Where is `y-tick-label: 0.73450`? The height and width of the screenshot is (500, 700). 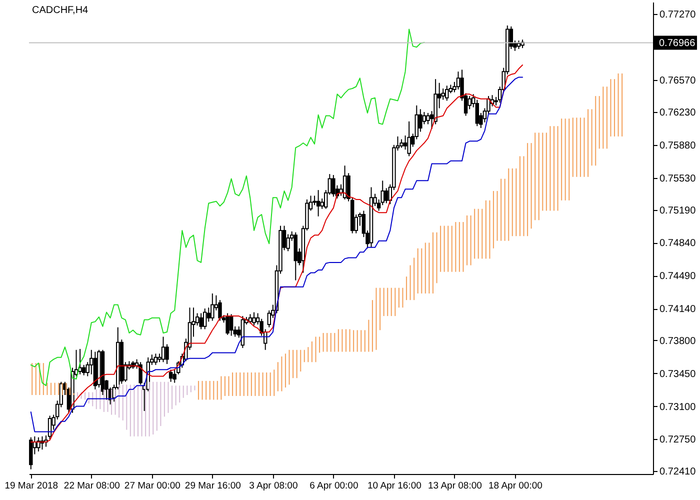
y-tick-label: 0.73450 is located at coordinates (678, 374).